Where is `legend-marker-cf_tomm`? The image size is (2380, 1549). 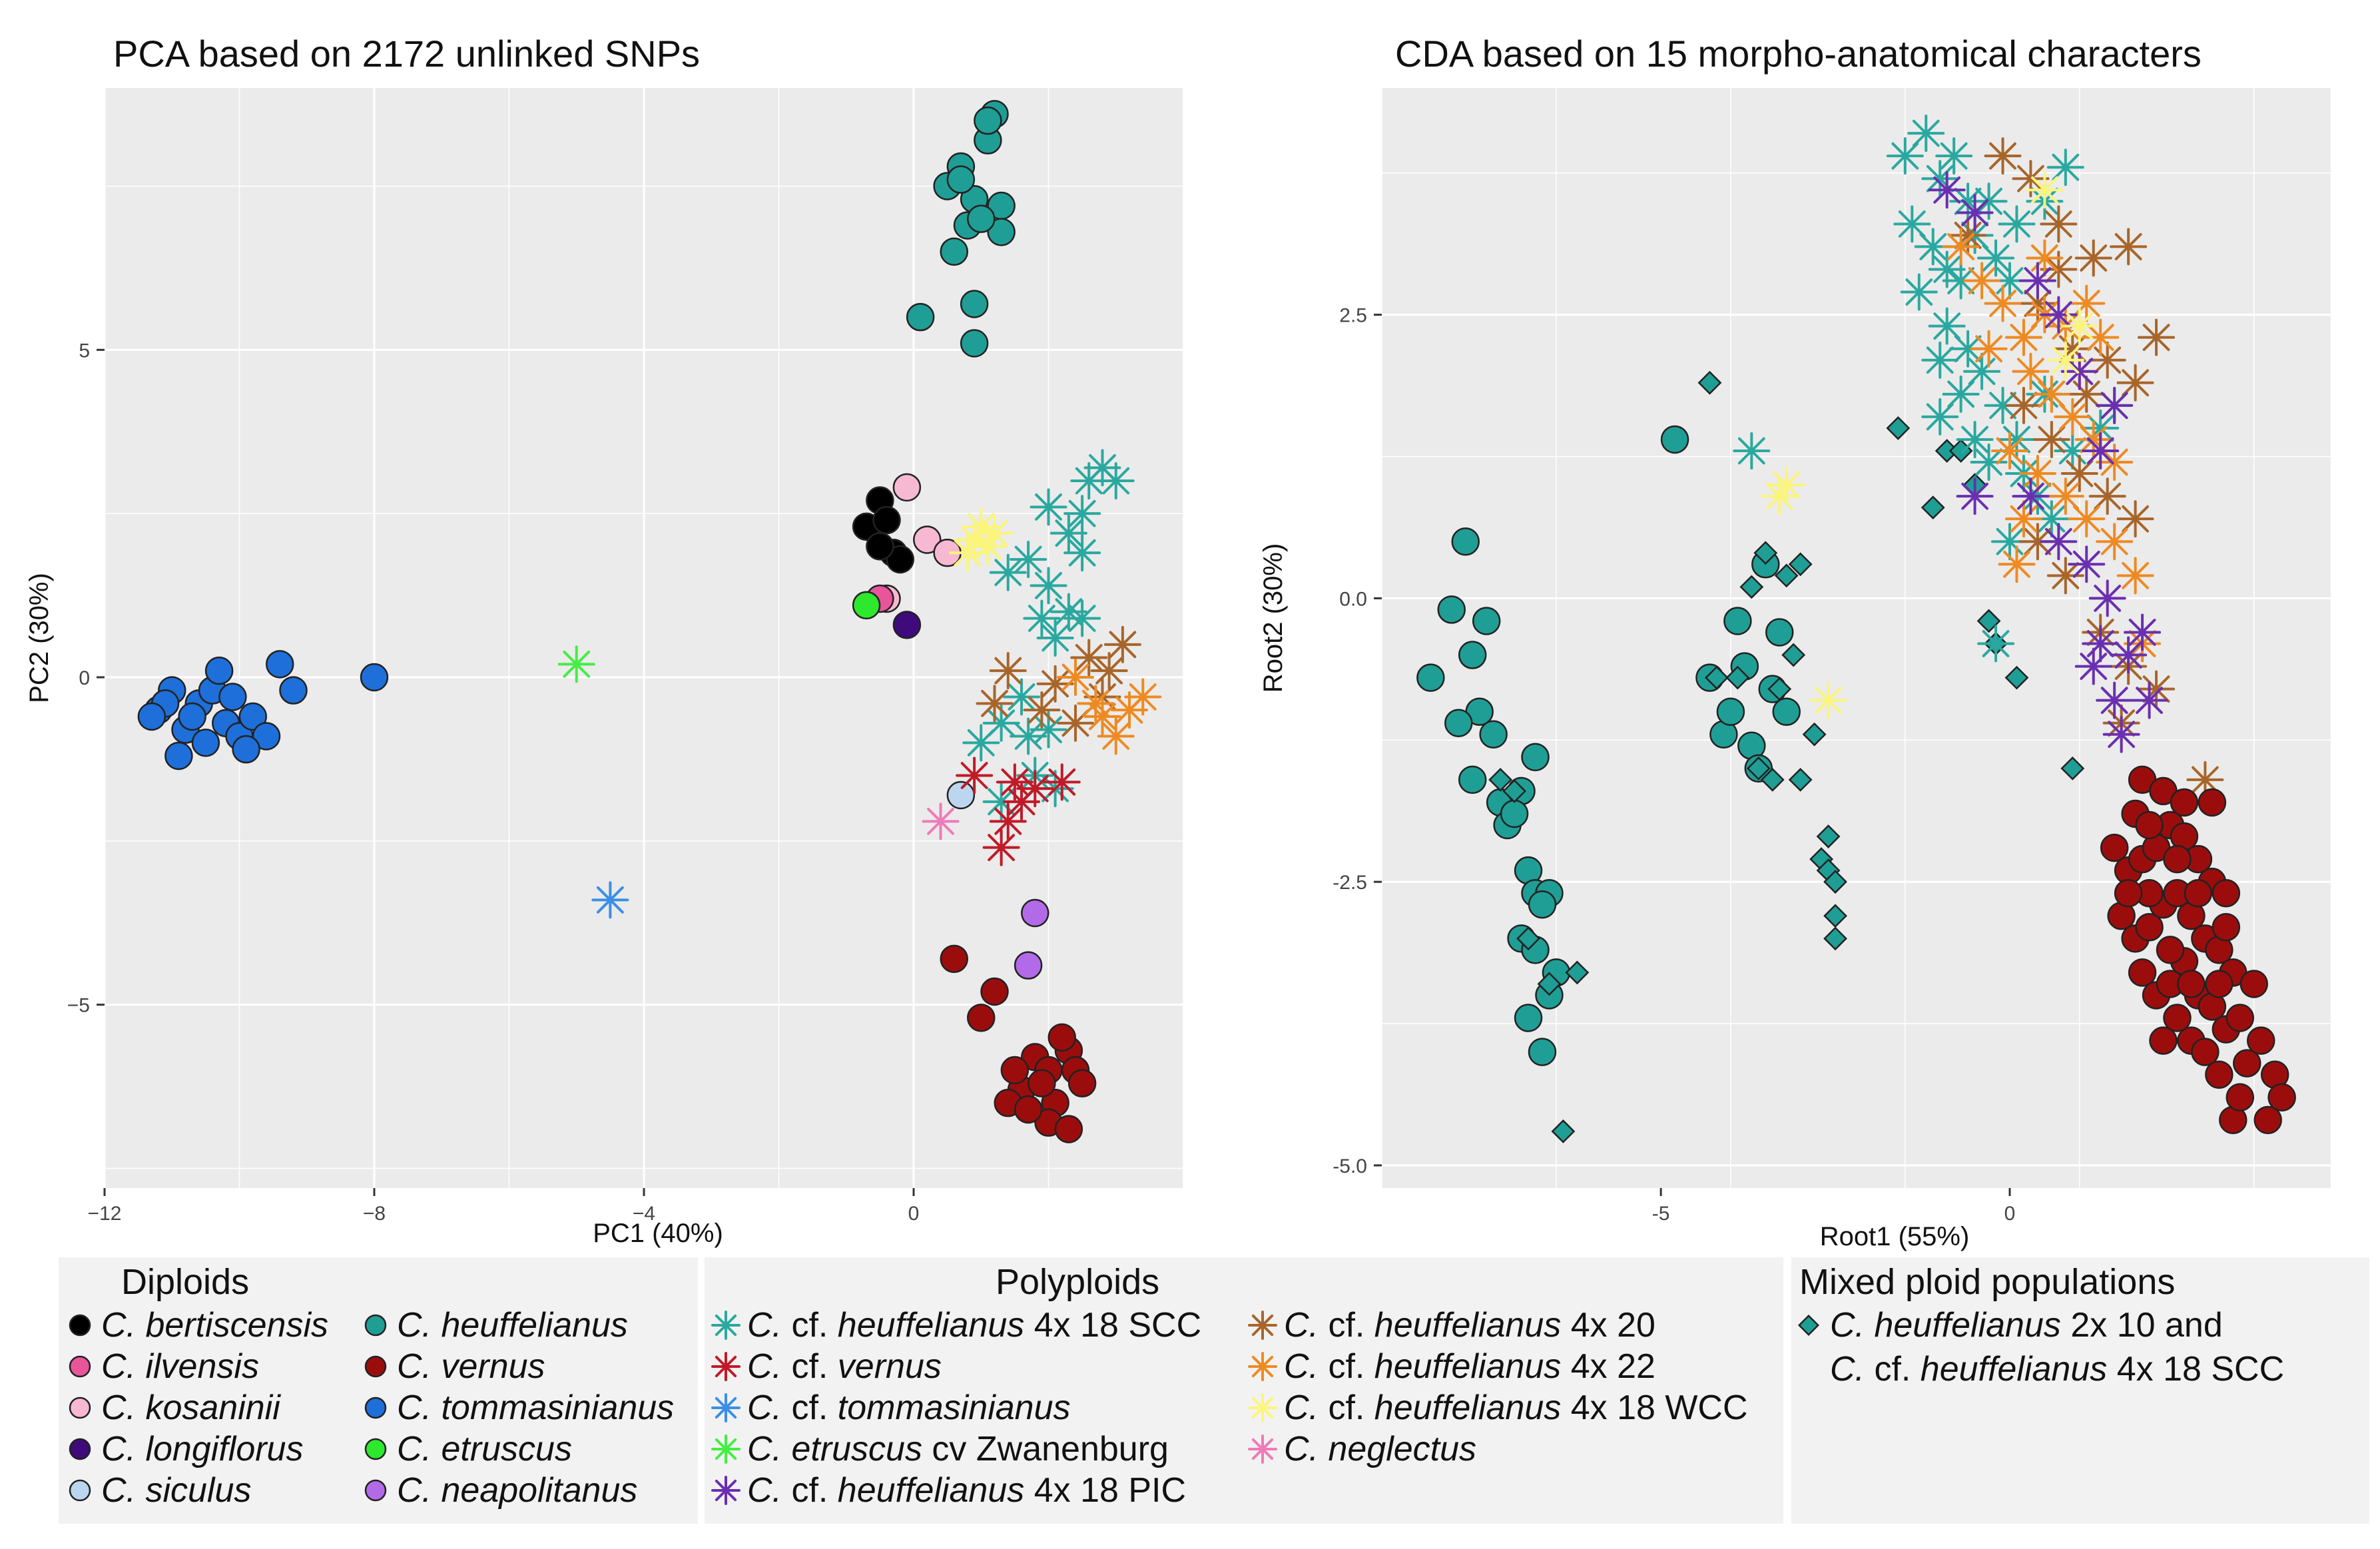 legend-marker-cf_tomm is located at coordinates (726, 1407).